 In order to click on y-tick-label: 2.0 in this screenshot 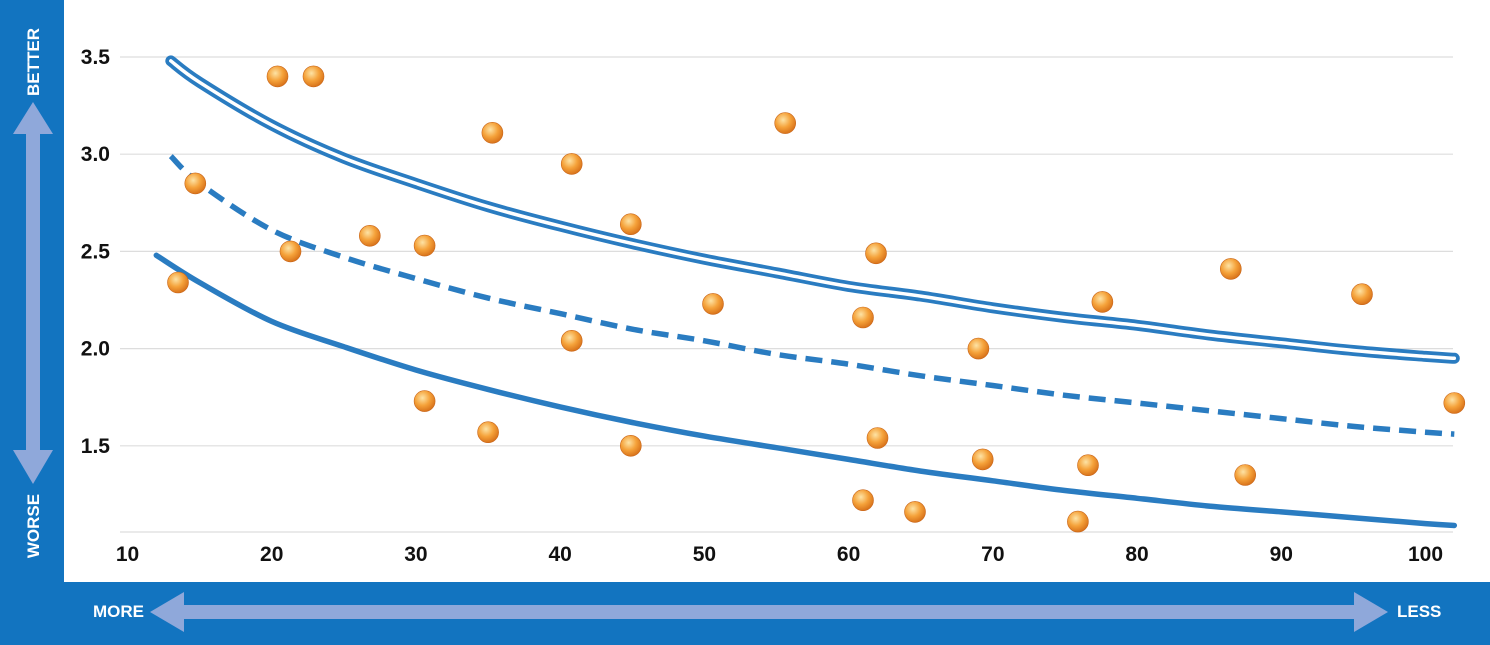, I will do `click(95, 349)`.